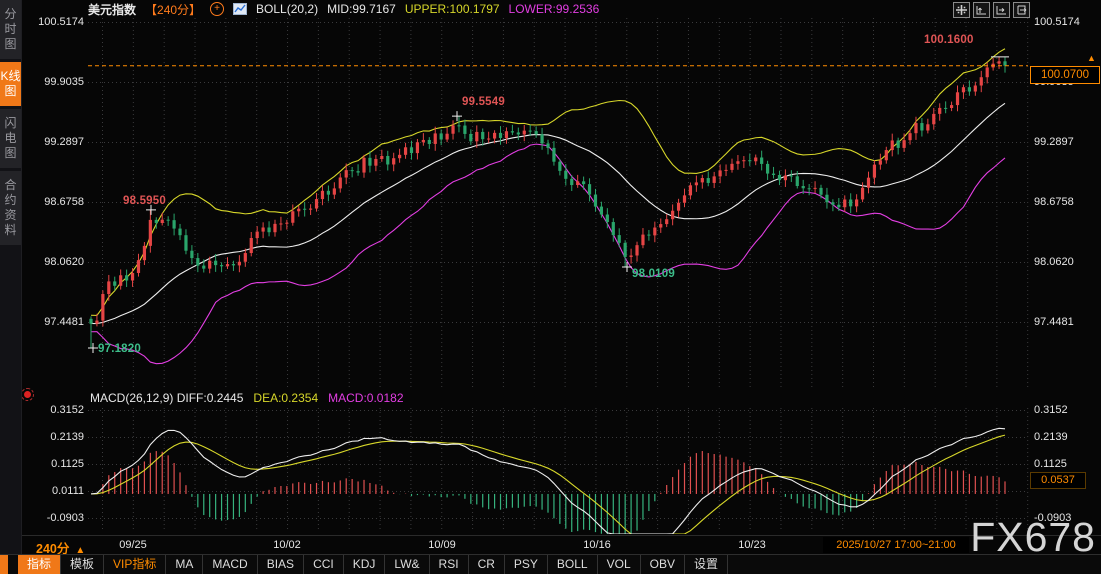 This screenshot has height=574, width=1101. I want to click on macd-header-value: DEA:0.2354, so click(286, 398).